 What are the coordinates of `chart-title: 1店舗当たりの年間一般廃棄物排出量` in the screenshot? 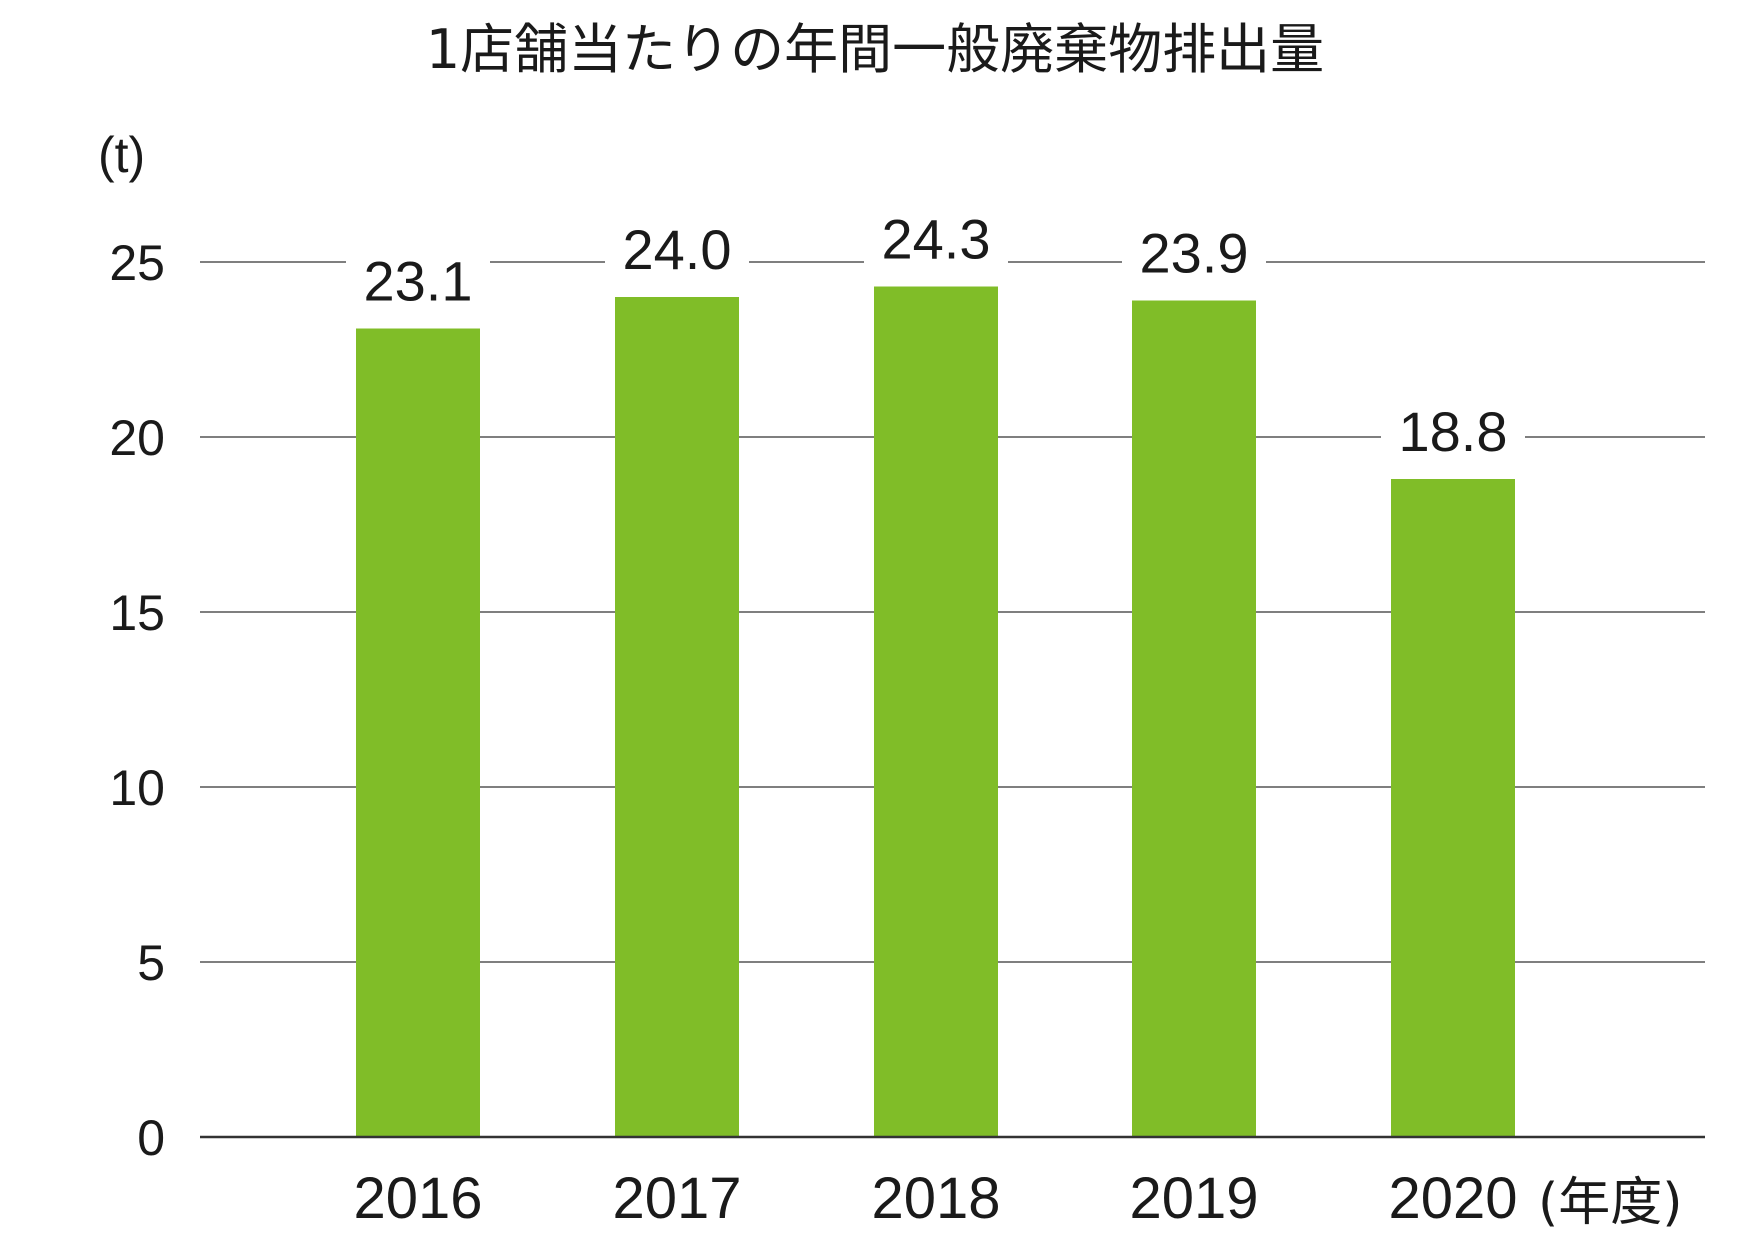 It's located at (875, 49).